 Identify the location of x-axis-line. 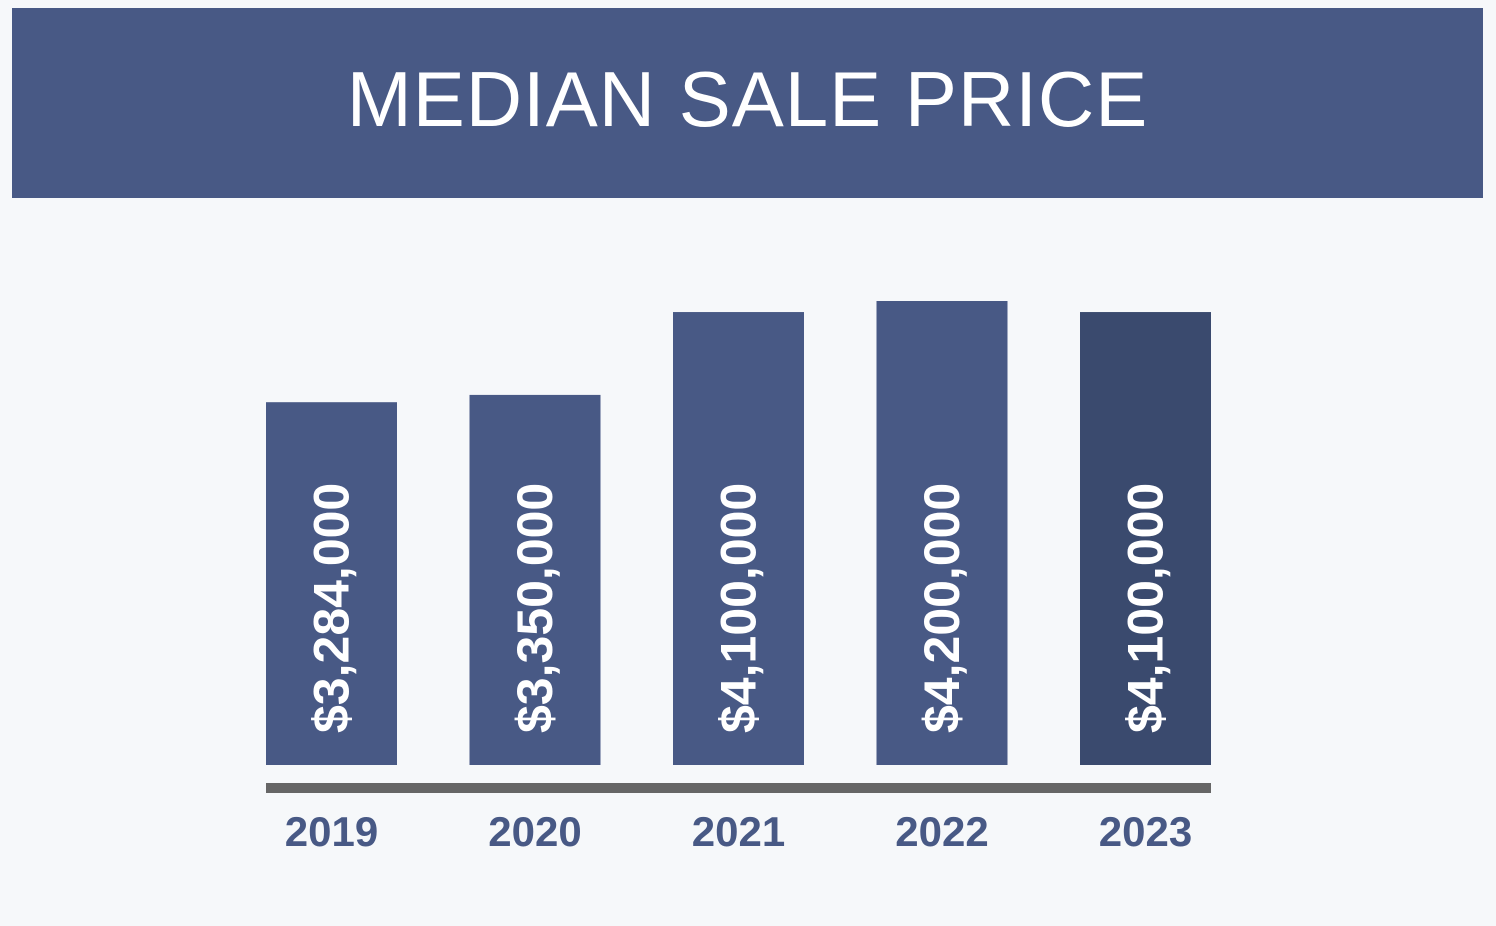
(738, 788).